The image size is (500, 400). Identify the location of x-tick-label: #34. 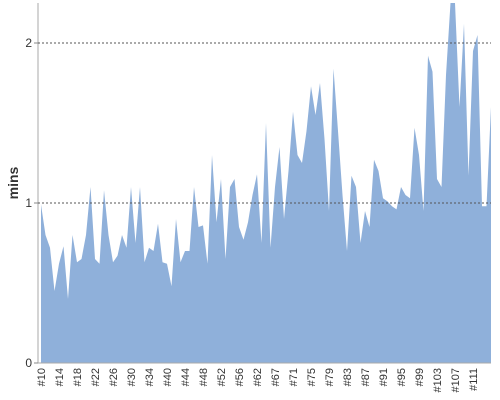
(150, 377).